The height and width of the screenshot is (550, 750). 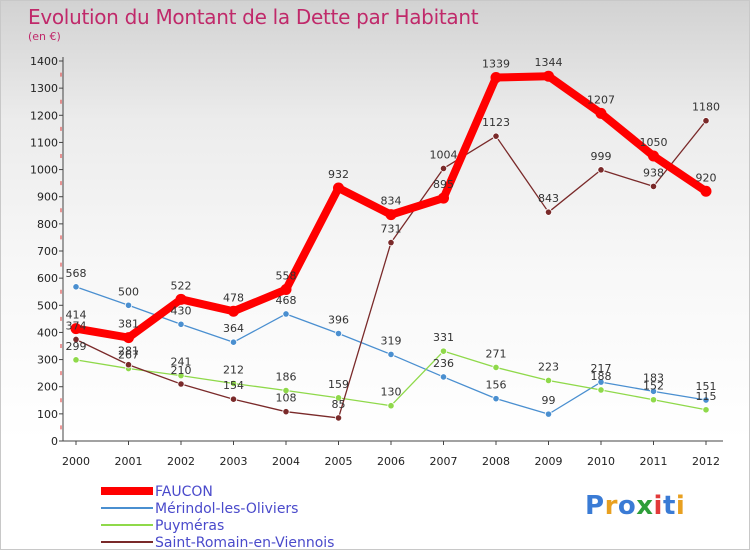 I want to click on data-label: 183, so click(x=653, y=377).